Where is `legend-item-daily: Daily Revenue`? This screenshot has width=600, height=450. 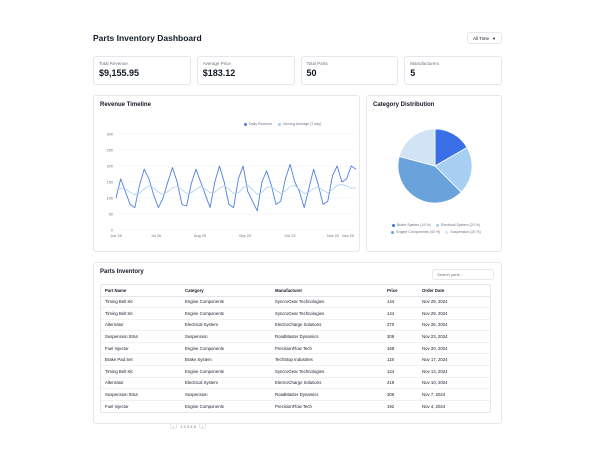
legend-item-daily: Daily Revenue is located at coordinates (258, 124).